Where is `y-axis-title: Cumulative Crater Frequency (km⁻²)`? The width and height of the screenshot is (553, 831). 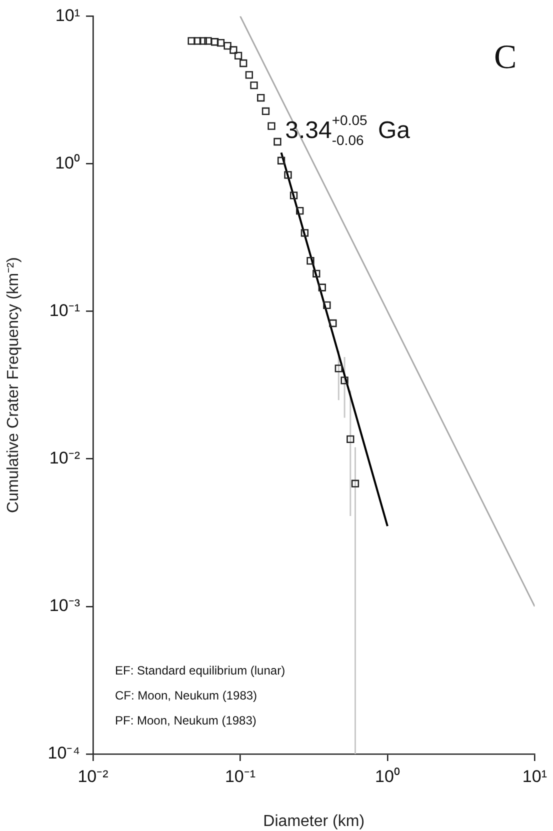
y-axis-title: Cumulative Crater Frequency (km⁻²) is located at coordinates (13, 385).